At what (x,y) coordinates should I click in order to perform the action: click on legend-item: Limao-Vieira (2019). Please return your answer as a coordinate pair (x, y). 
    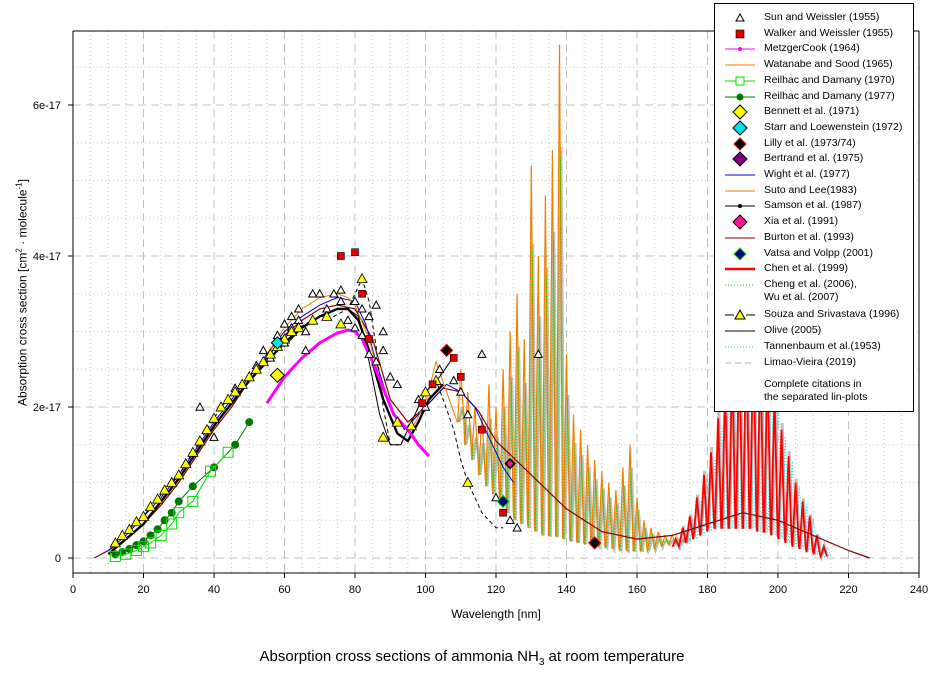
    Looking at the image, I should click on (814, 363).